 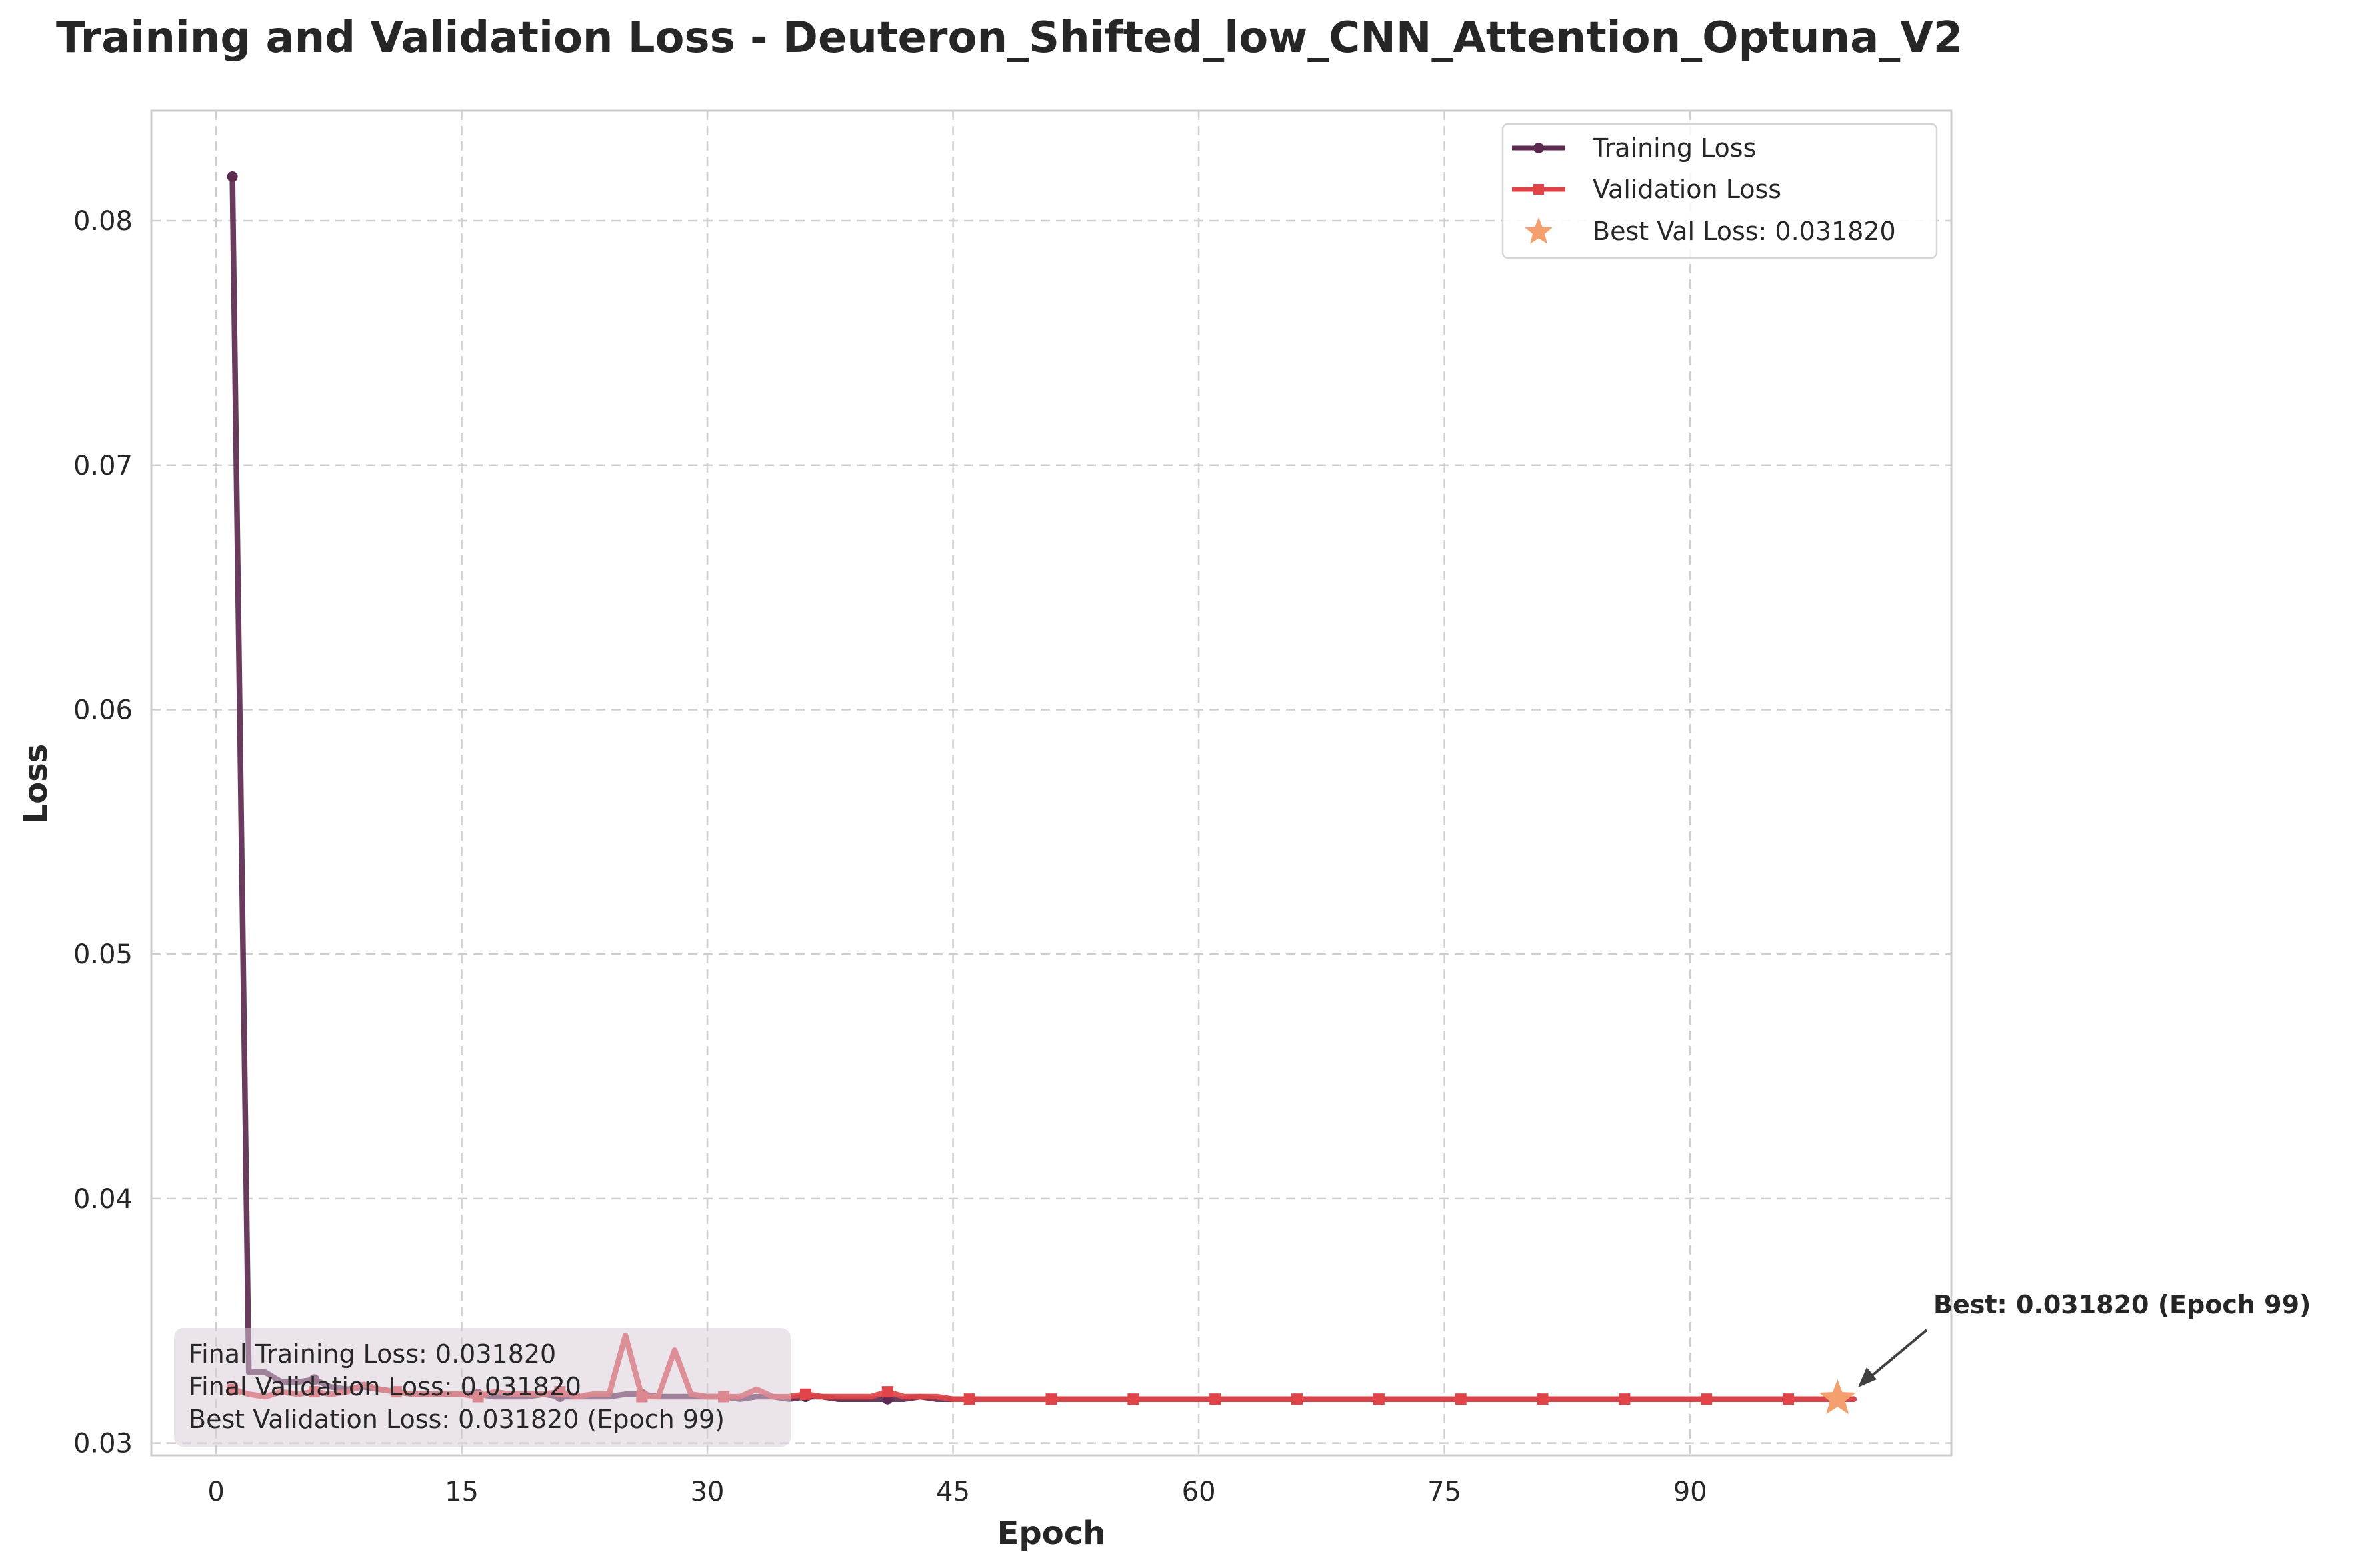 What do you see at coordinates (103, 1444) in the screenshot?
I see `y-tick-label: 0.03` at bounding box center [103, 1444].